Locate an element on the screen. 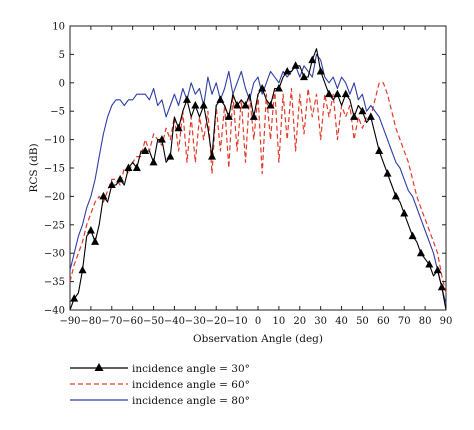 The height and width of the screenshot is (430, 474). x-tick-label: 90 is located at coordinates (446, 321).